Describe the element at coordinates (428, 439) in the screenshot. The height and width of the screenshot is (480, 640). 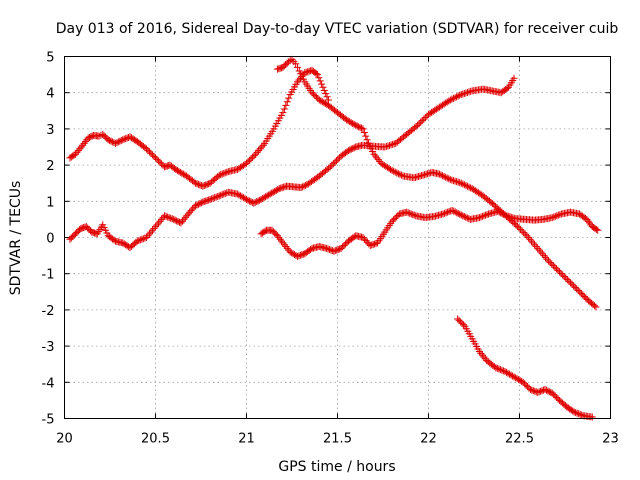
I see `x-tick-label: 22` at that location.